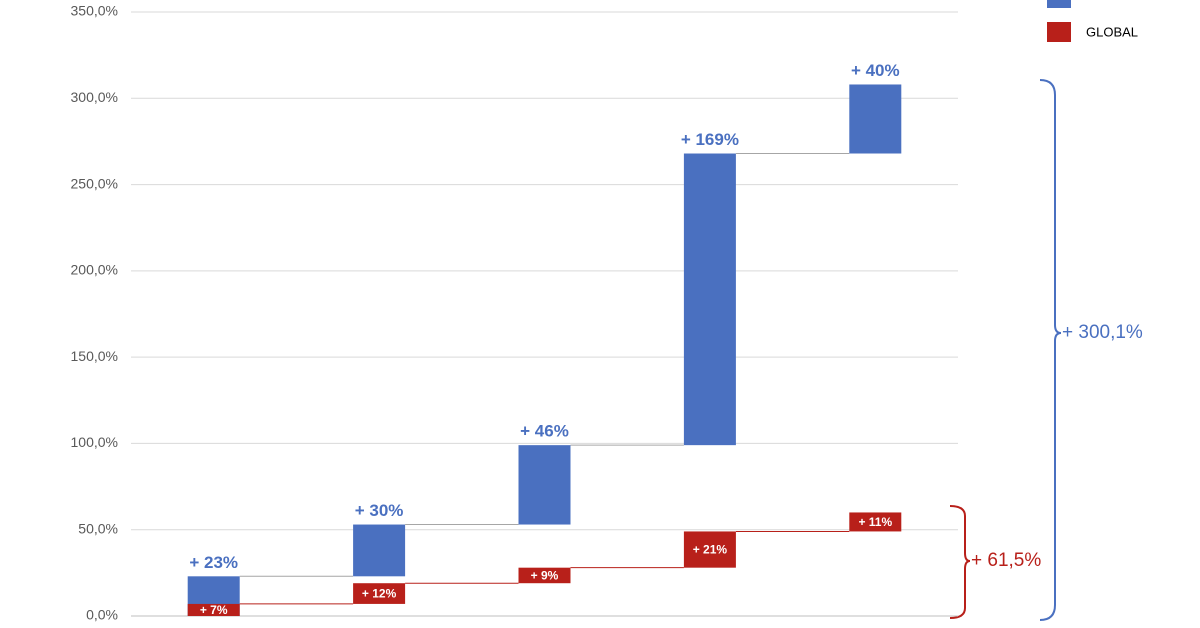  I want to click on value-label: + 12%, so click(379, 594).